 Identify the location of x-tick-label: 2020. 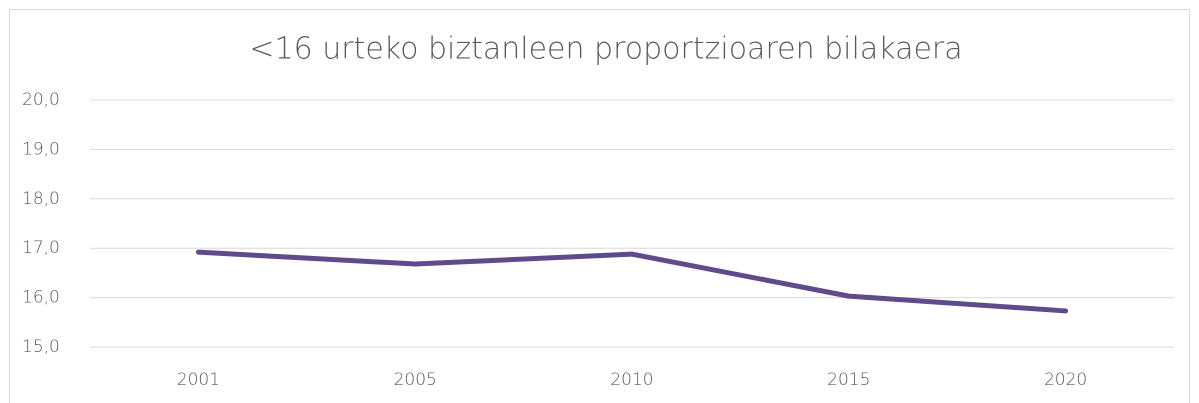
(1065, 380).